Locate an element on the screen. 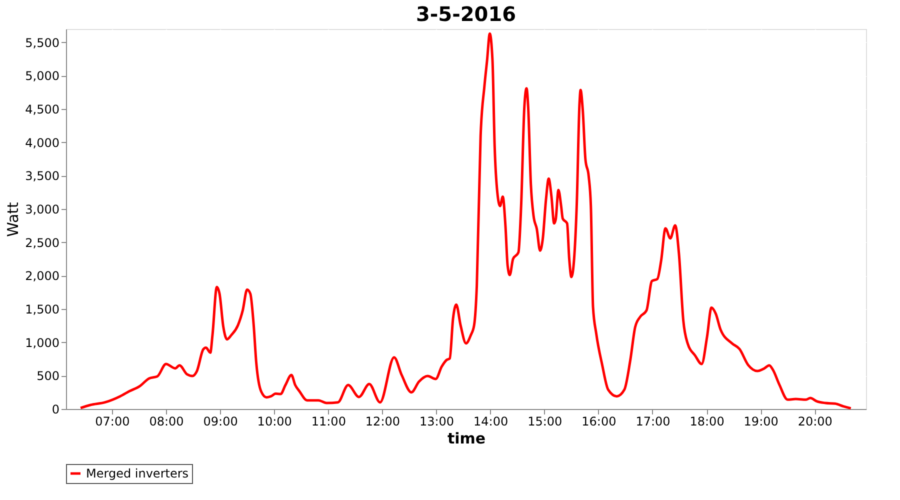  y-tick-label: 4,000 is located at coordinates (42, 143).